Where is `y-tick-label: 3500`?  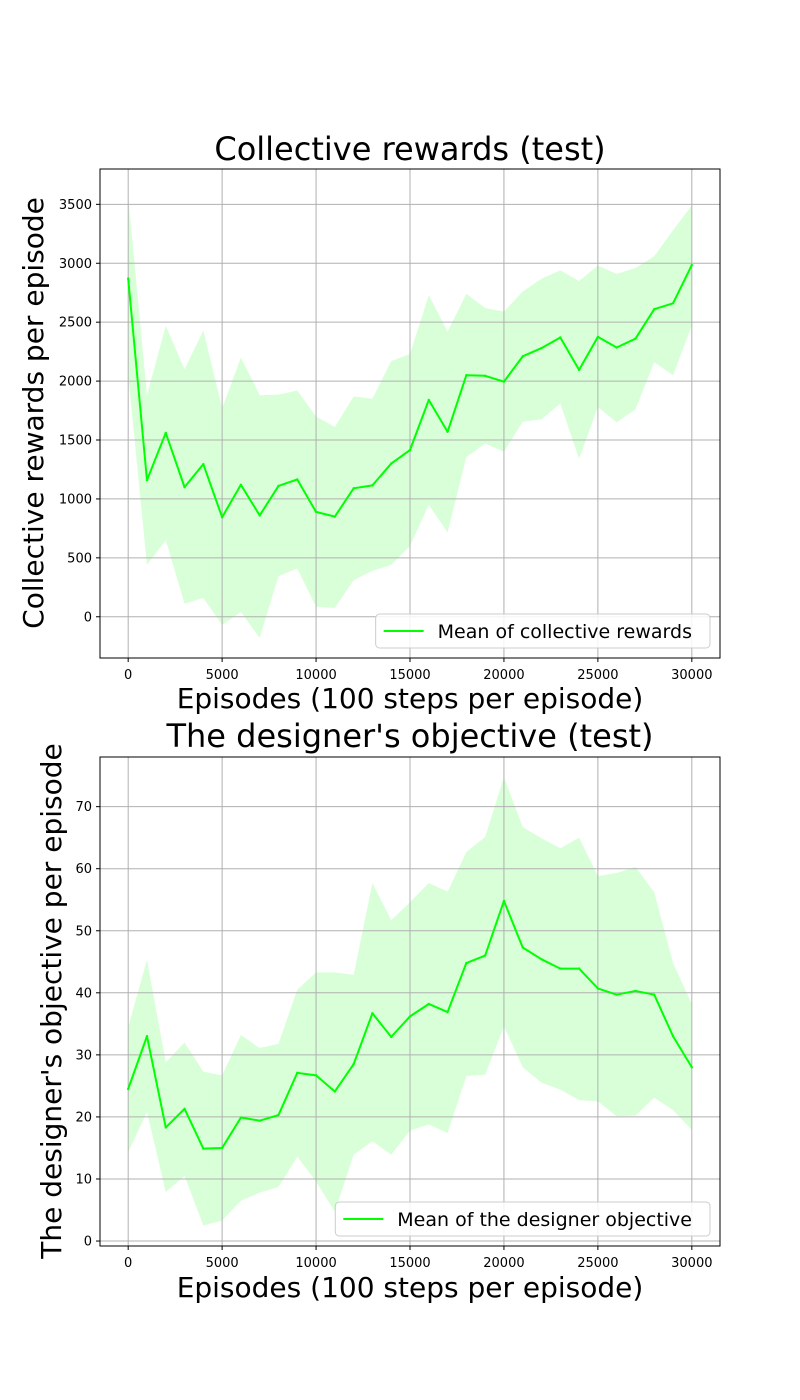 y-tick-label: 3500 is located at coordinates (75, 205).